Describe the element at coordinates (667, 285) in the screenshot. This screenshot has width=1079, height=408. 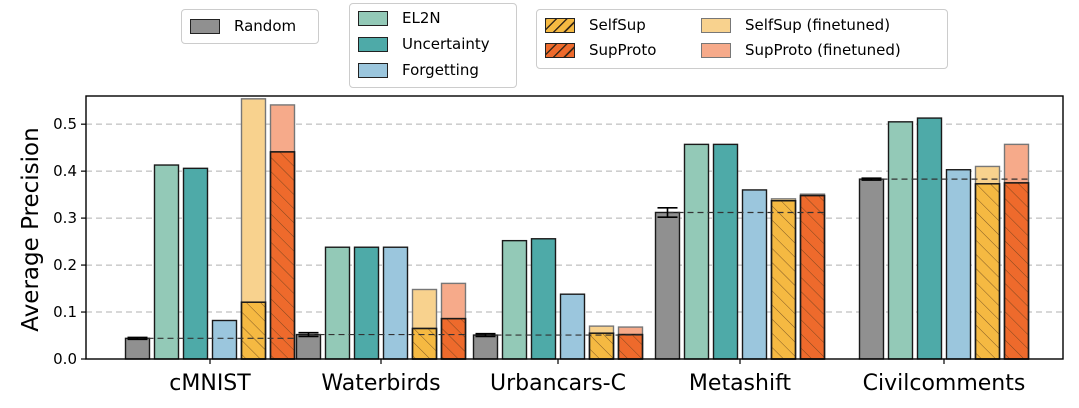
I see `bar-random-metashift` at that location.